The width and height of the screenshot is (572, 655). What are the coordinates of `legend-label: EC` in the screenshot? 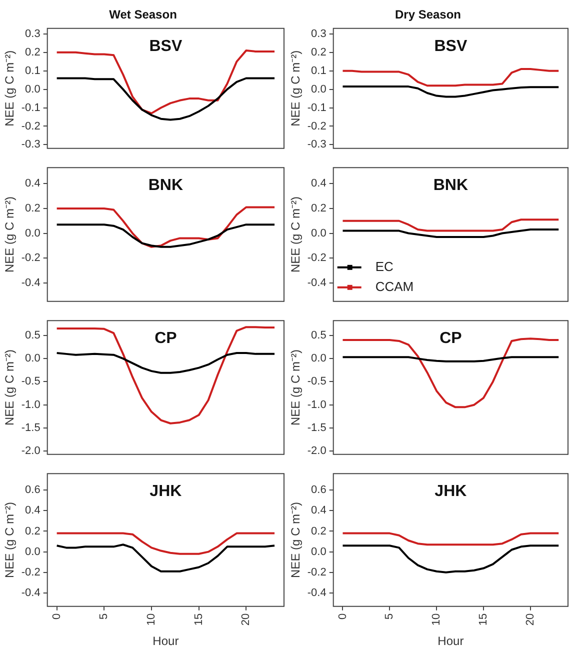 It's located at (384, 266).